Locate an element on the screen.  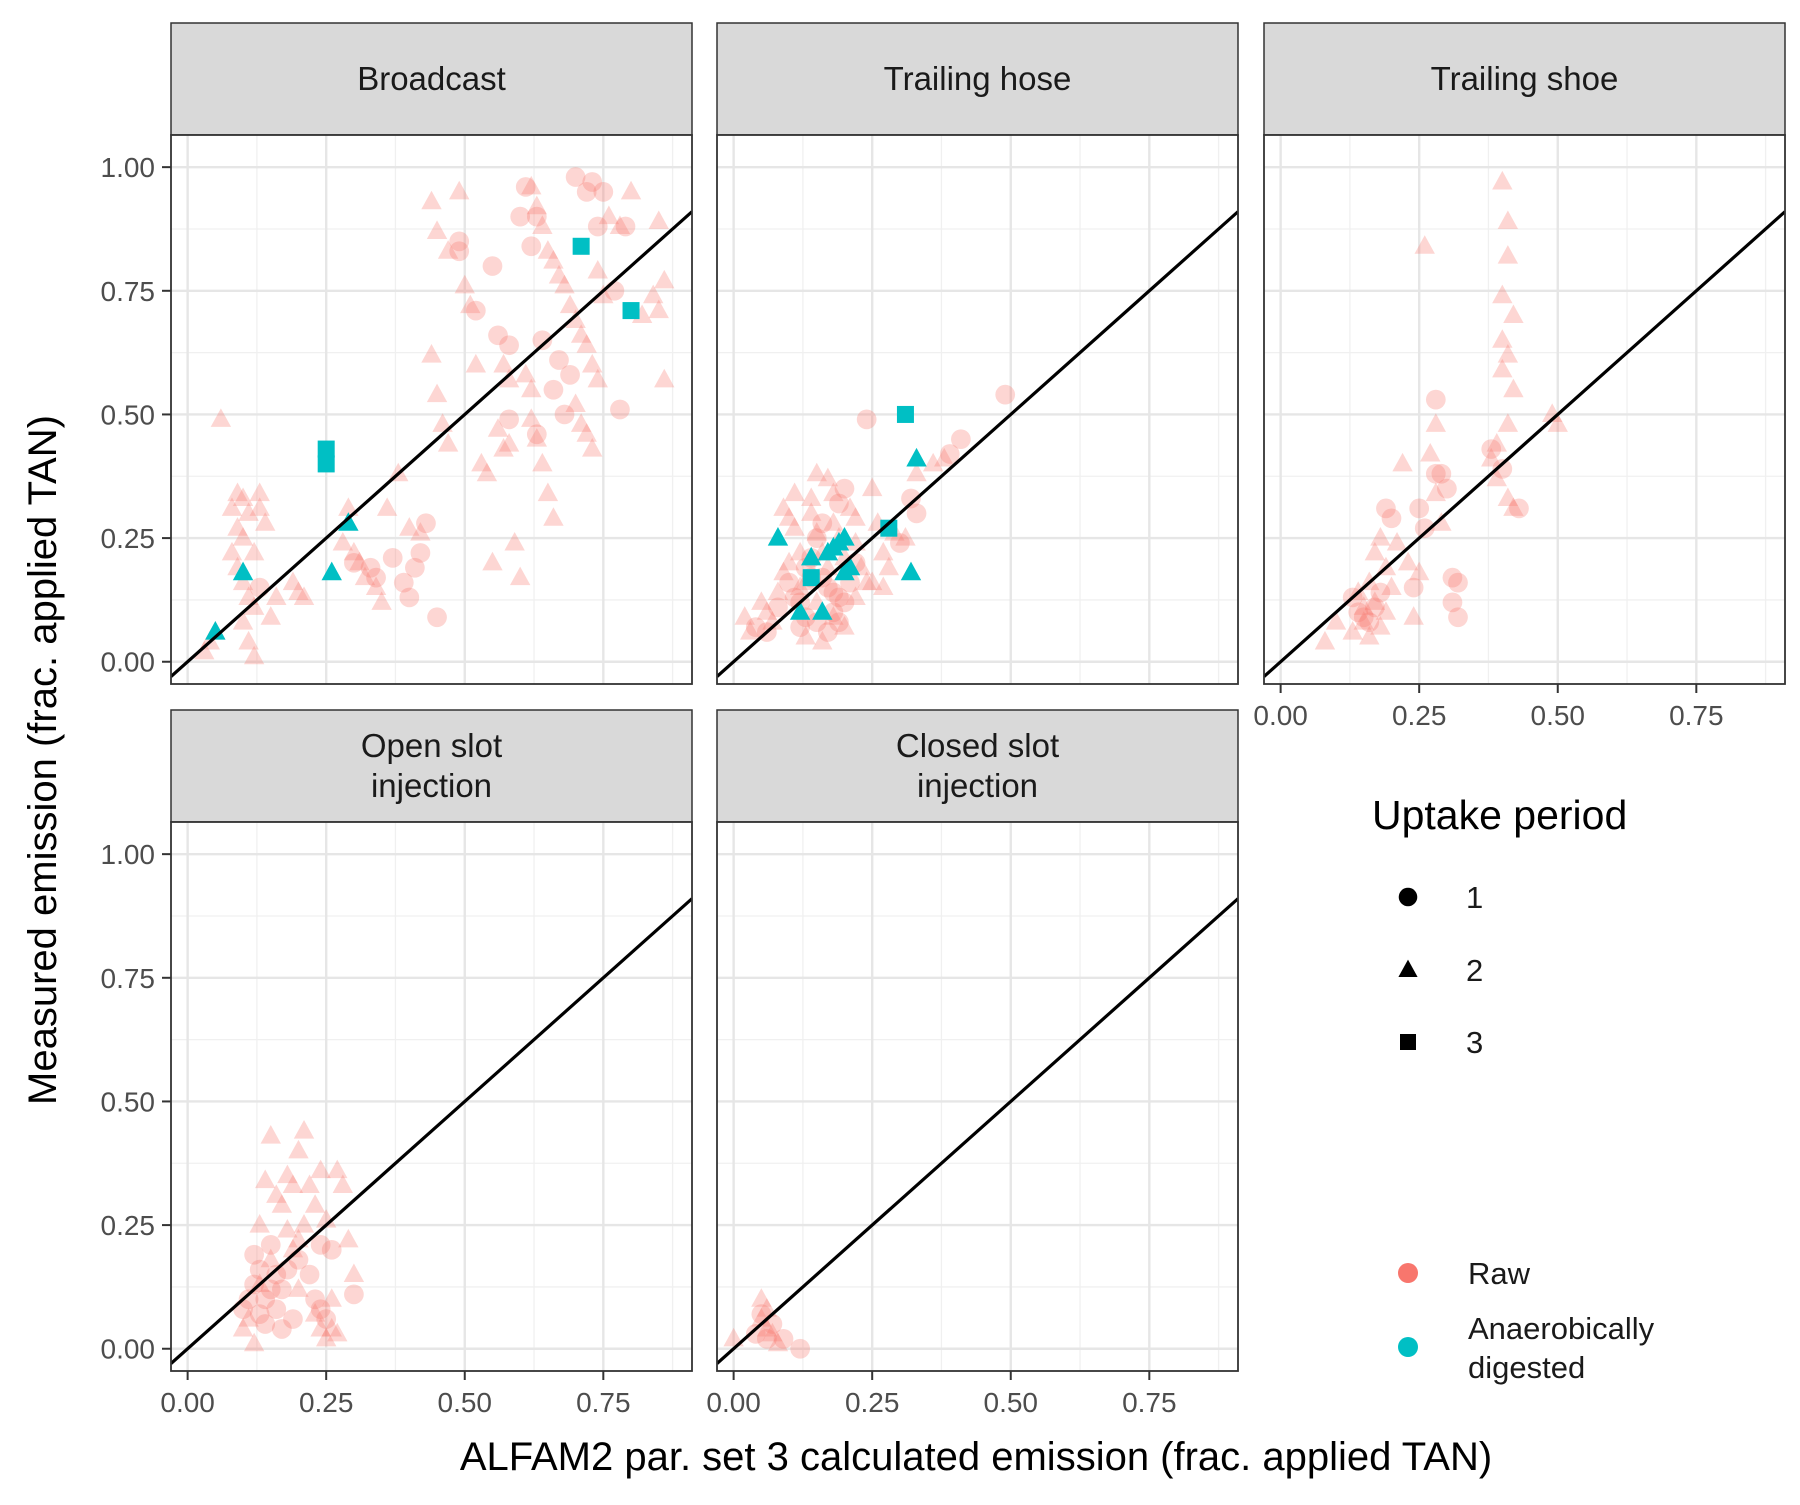
y-tick-label: 0.25 is located at coordinates (128, 538).